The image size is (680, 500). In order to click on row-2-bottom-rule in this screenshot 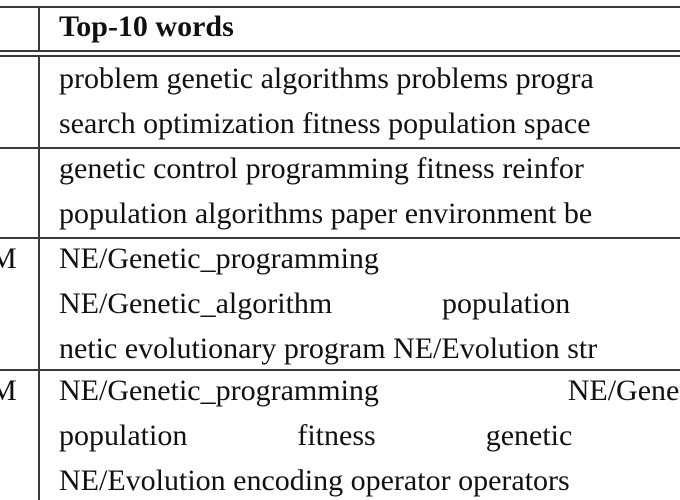, I will do `click(340, 238)`.